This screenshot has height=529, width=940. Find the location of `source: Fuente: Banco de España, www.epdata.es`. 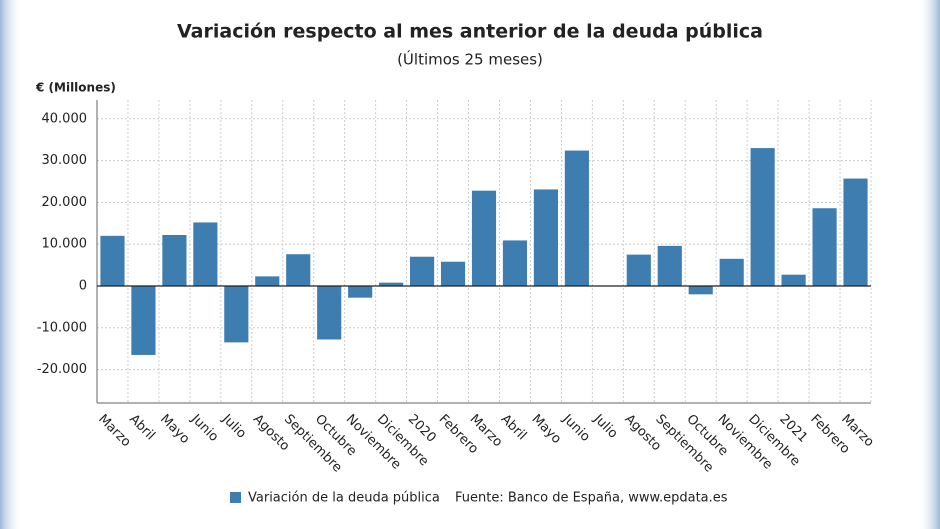

source: Fuente: Banco de España, www.epdata.es is located at coordinates (591, 498).